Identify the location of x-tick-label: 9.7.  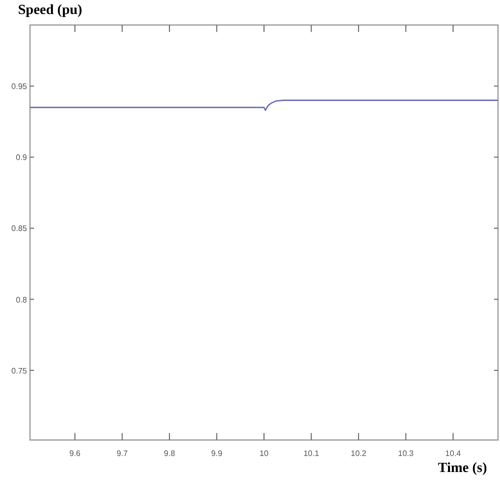
(122, 453).